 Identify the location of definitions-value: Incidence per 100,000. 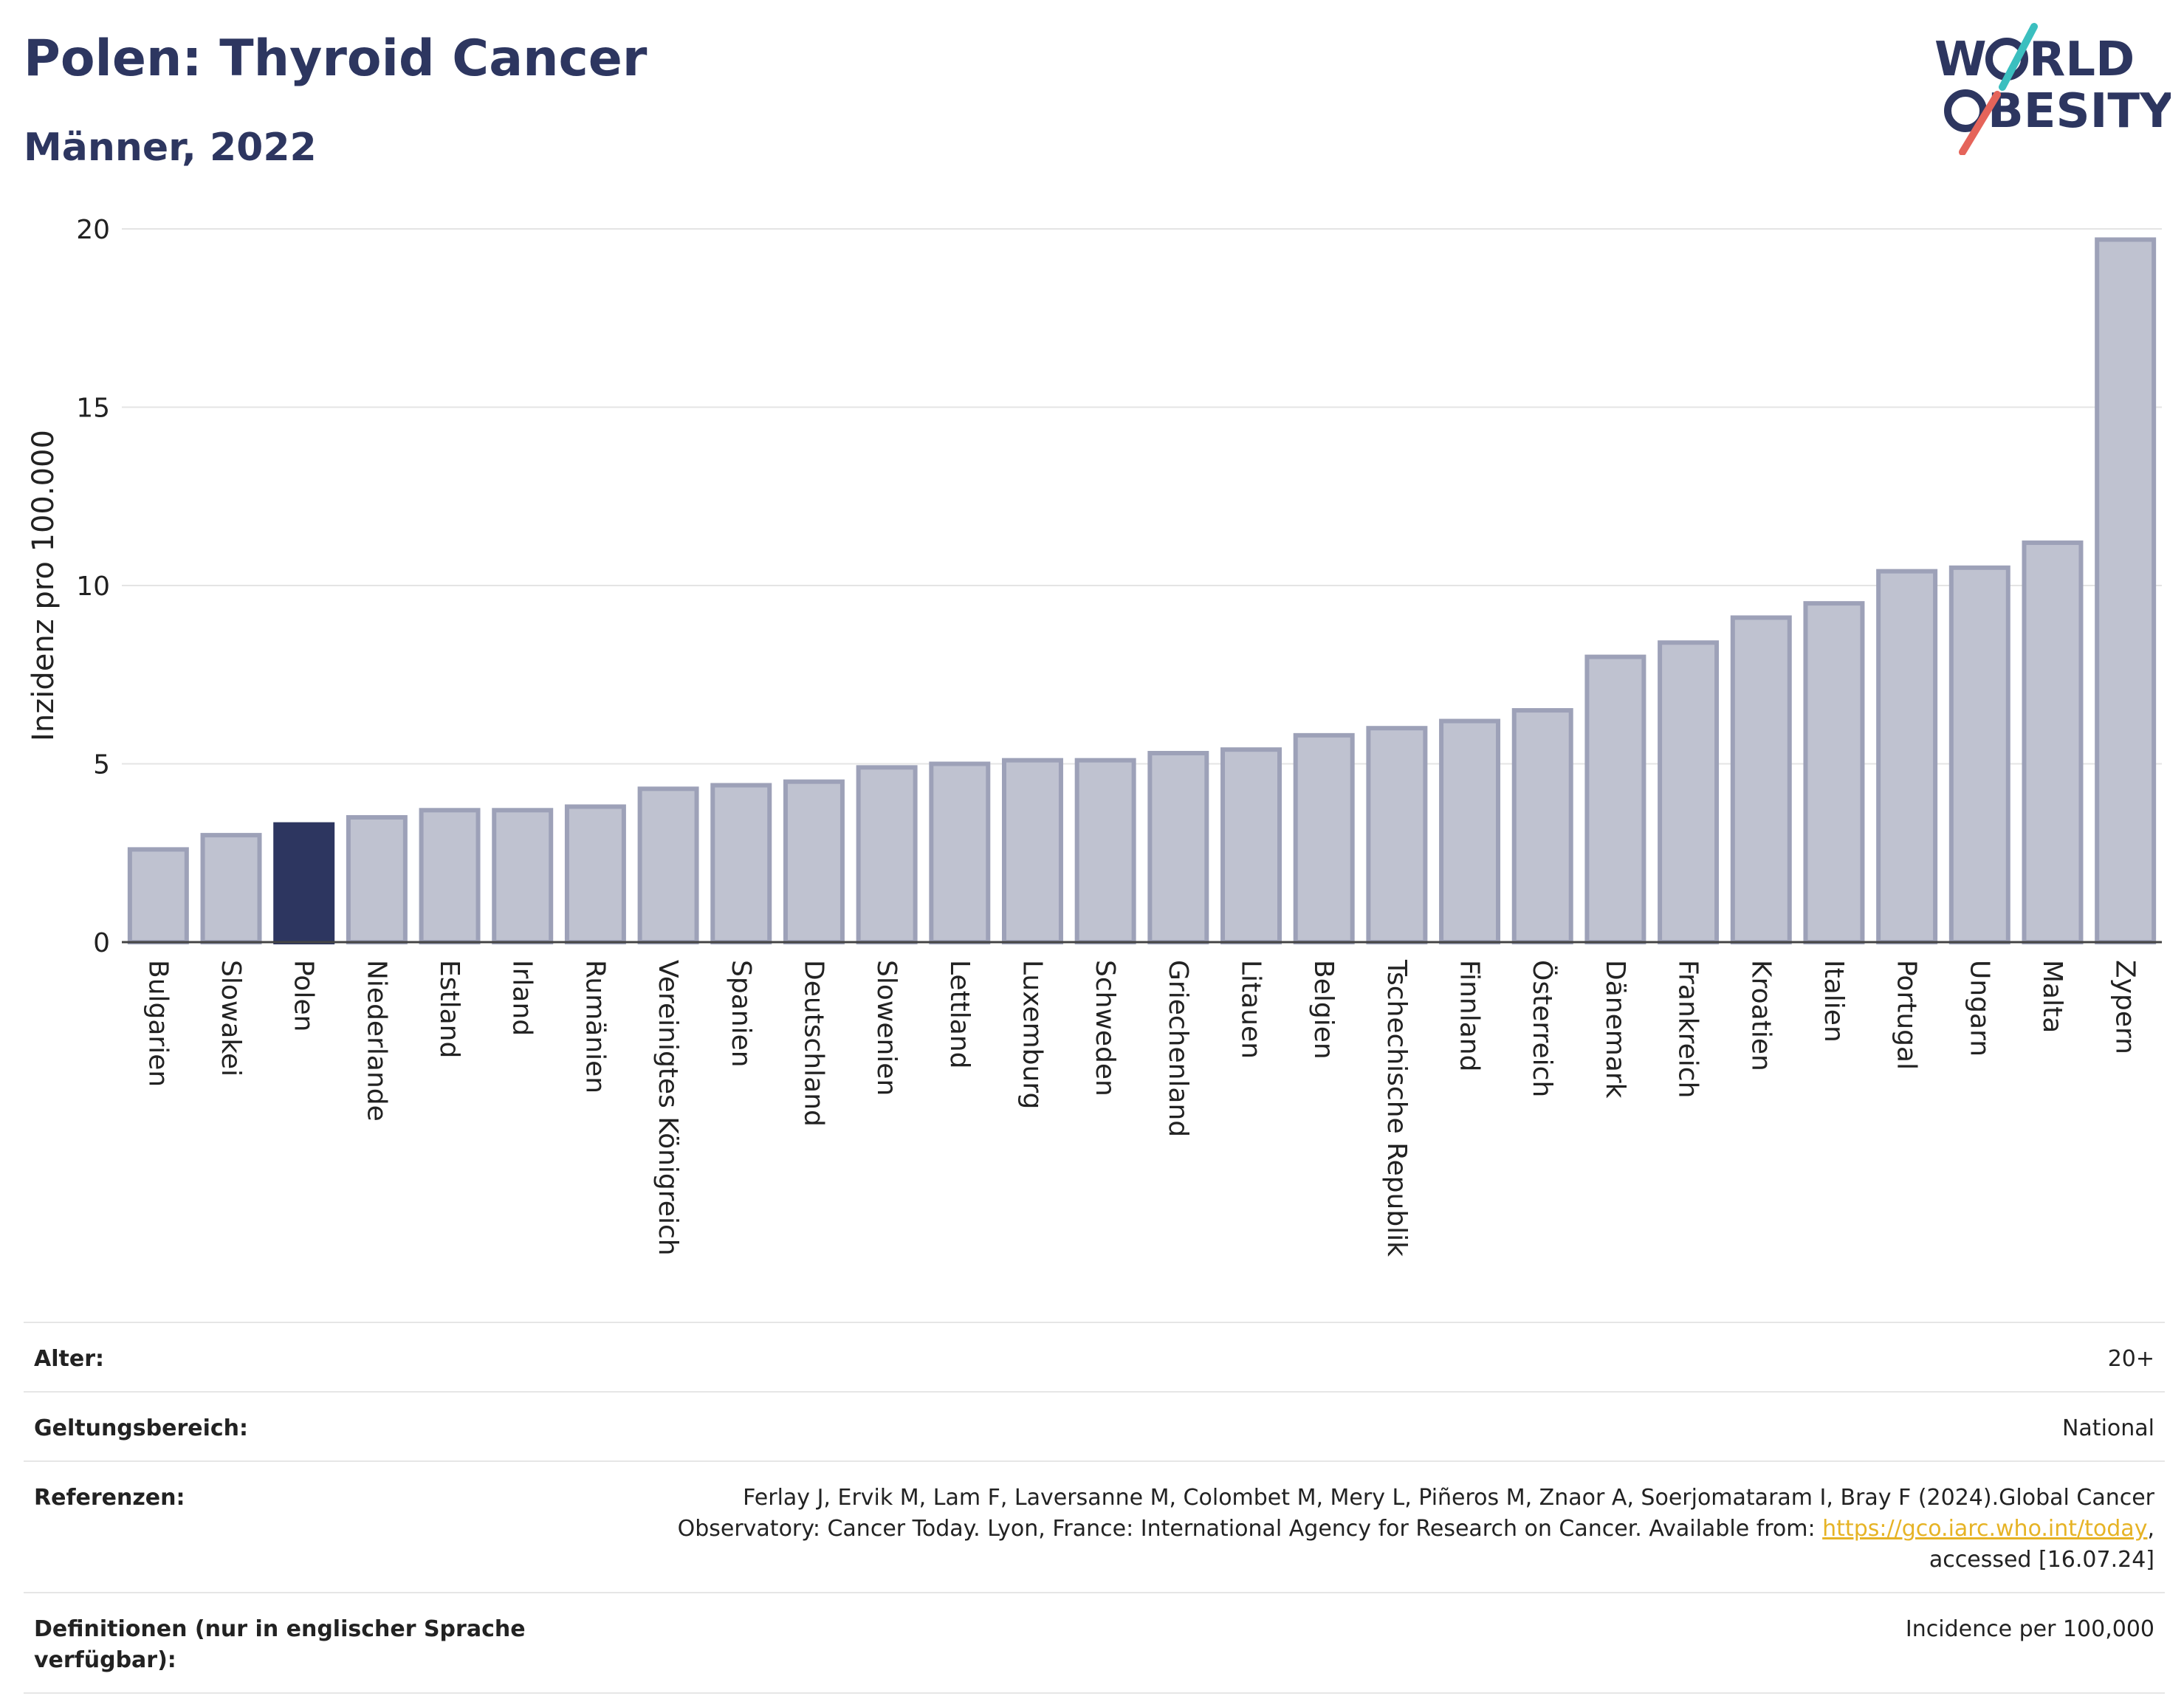
(2030, 1629).